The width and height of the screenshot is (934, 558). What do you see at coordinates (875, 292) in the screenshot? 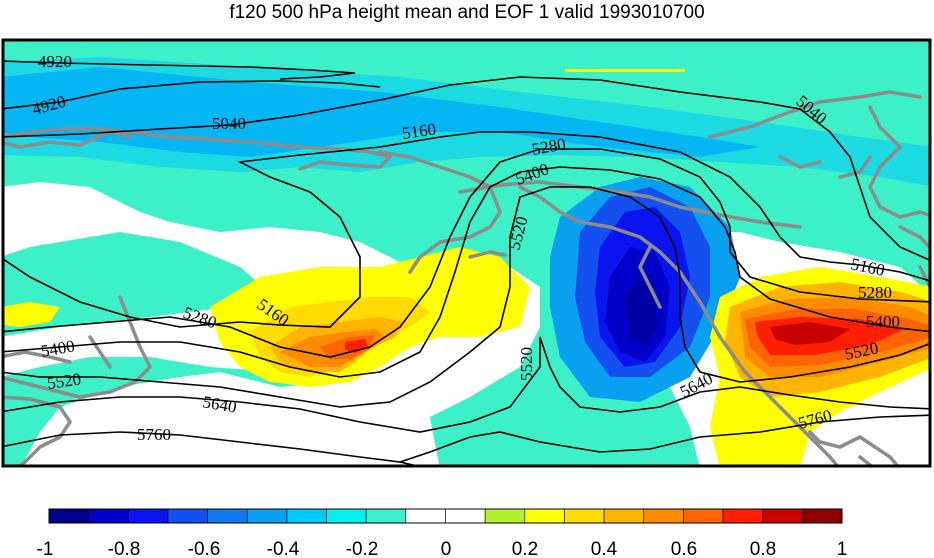
I see `contour-label: 5280` at bounding box center [875, 292].